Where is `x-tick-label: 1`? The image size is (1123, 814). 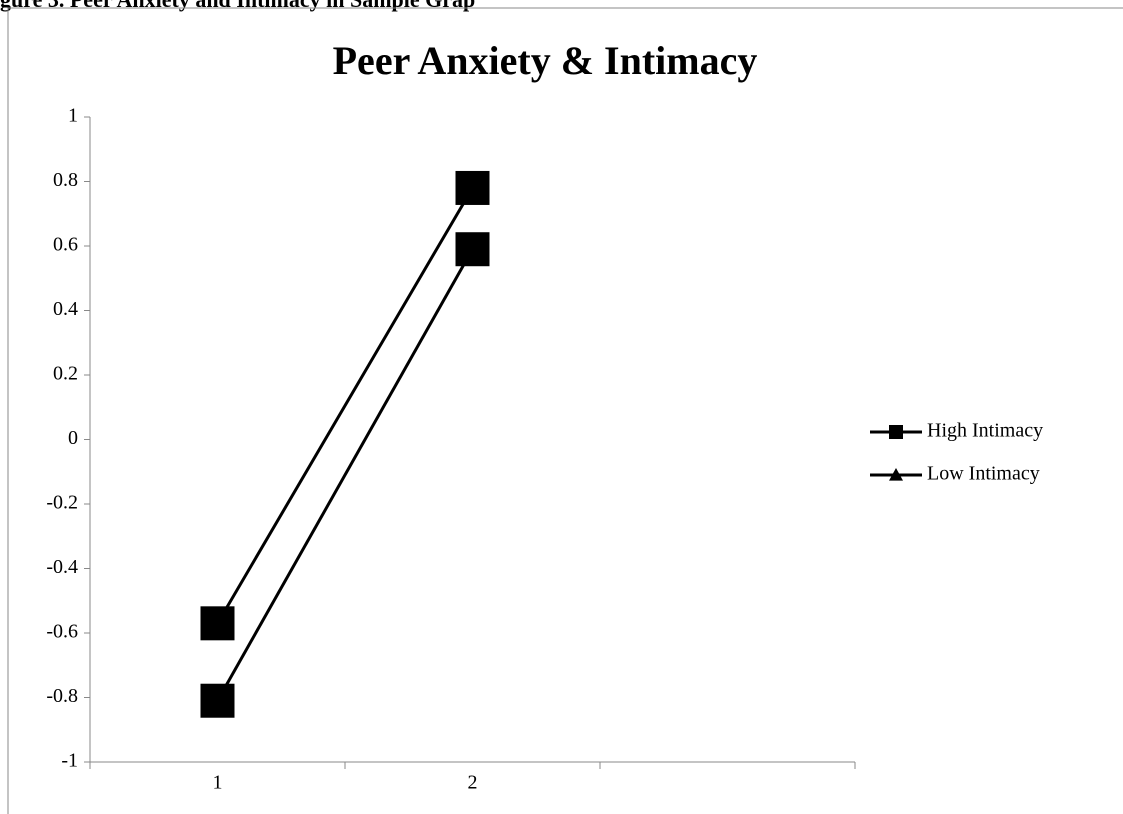
x-tick-label: 1 is located at coordinates (218, 783).